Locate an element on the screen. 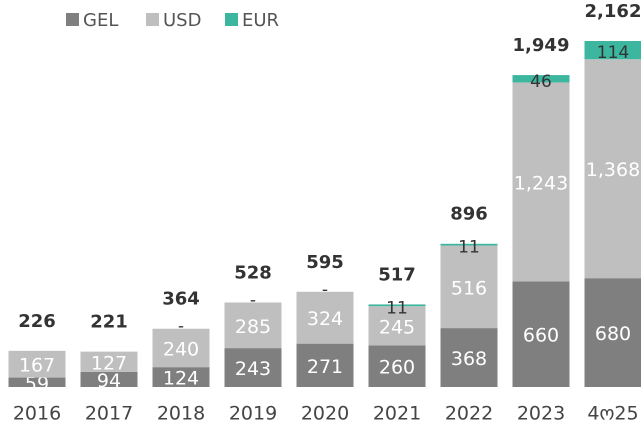  data-label: 271 is located at coordinates (325, 367).